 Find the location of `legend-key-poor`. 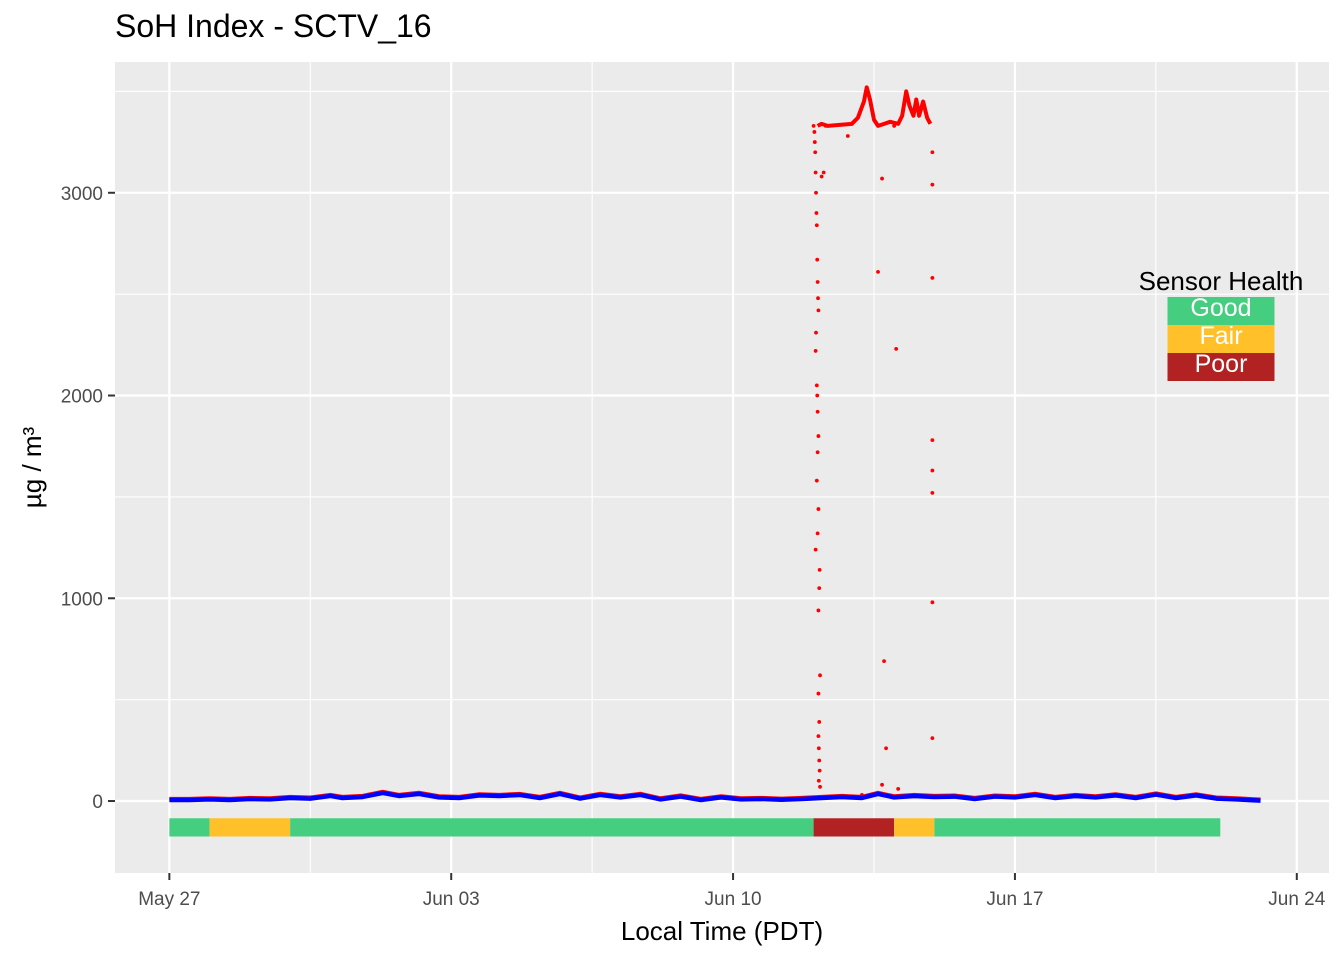

legend-key-poor is located at coordinates (1221, 367).